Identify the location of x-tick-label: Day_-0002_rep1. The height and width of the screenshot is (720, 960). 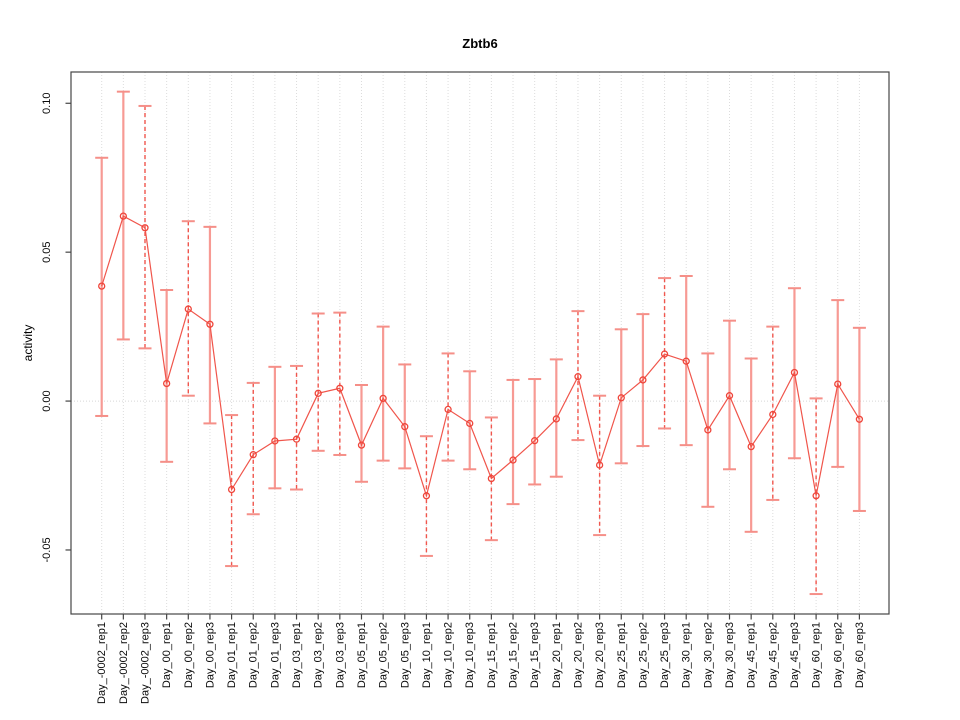
(102, 663).